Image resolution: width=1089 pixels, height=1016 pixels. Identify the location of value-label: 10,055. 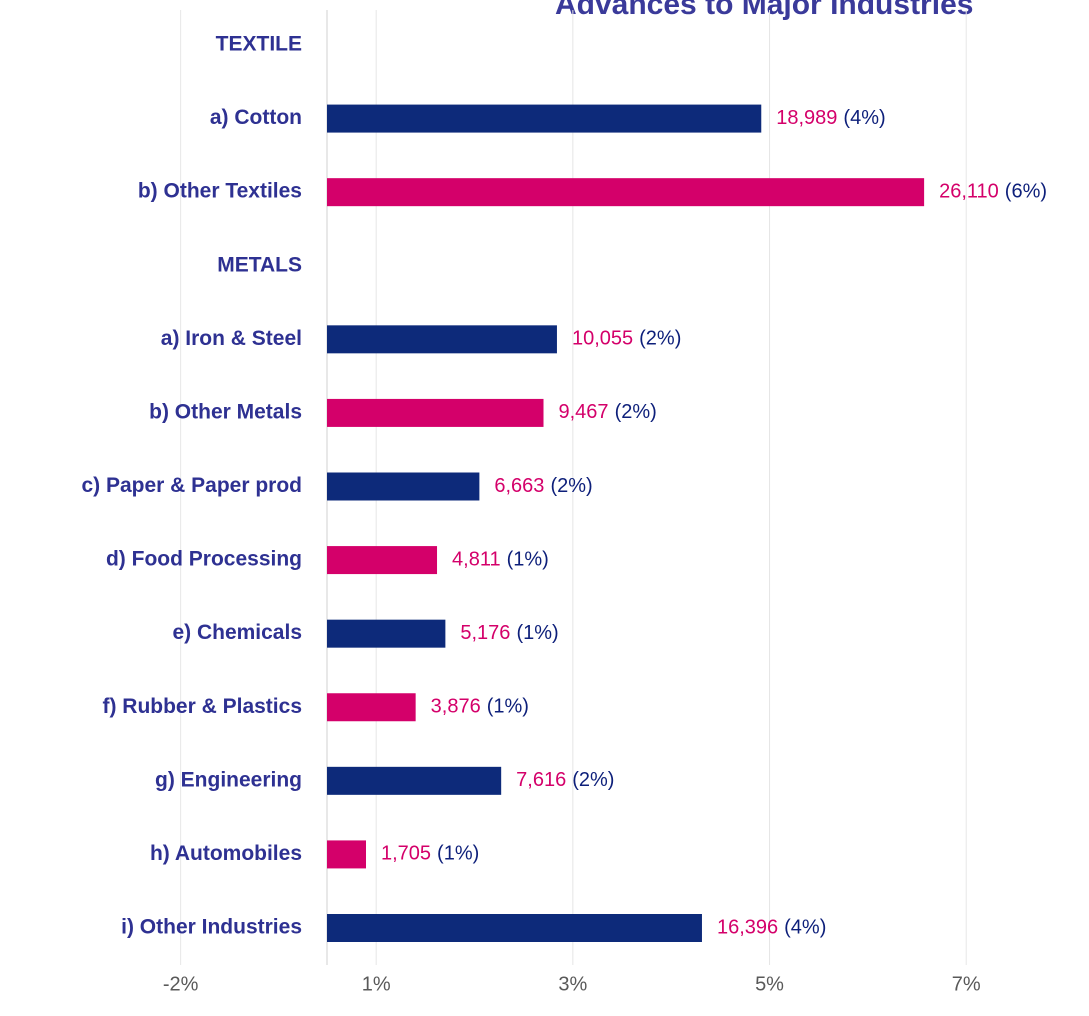
(602, 339).